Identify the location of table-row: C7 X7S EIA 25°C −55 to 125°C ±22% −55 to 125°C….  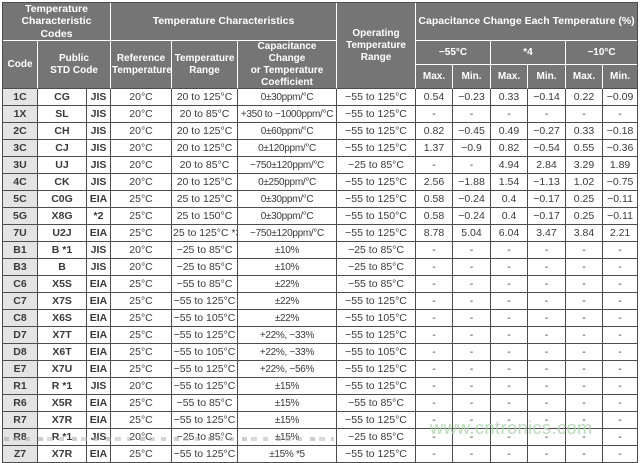
(320, 302).